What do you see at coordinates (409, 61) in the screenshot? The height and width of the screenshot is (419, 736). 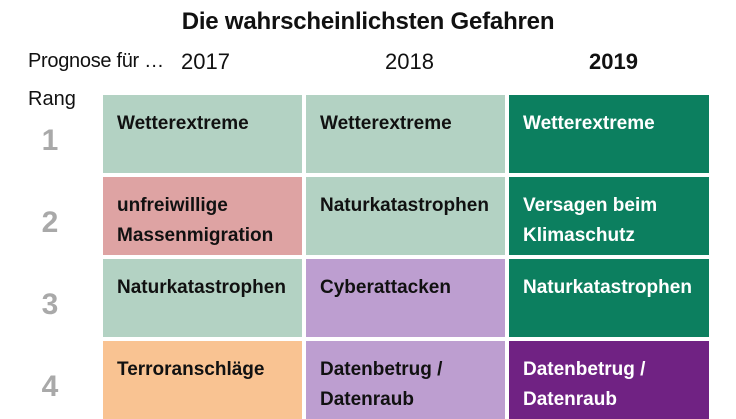 I see `year-2018: 2018` at bounding box center [409, 61].